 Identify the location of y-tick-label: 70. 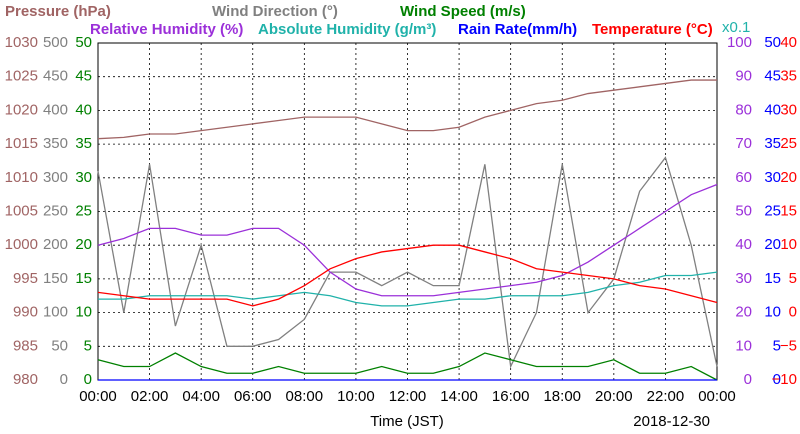
(743, 143).